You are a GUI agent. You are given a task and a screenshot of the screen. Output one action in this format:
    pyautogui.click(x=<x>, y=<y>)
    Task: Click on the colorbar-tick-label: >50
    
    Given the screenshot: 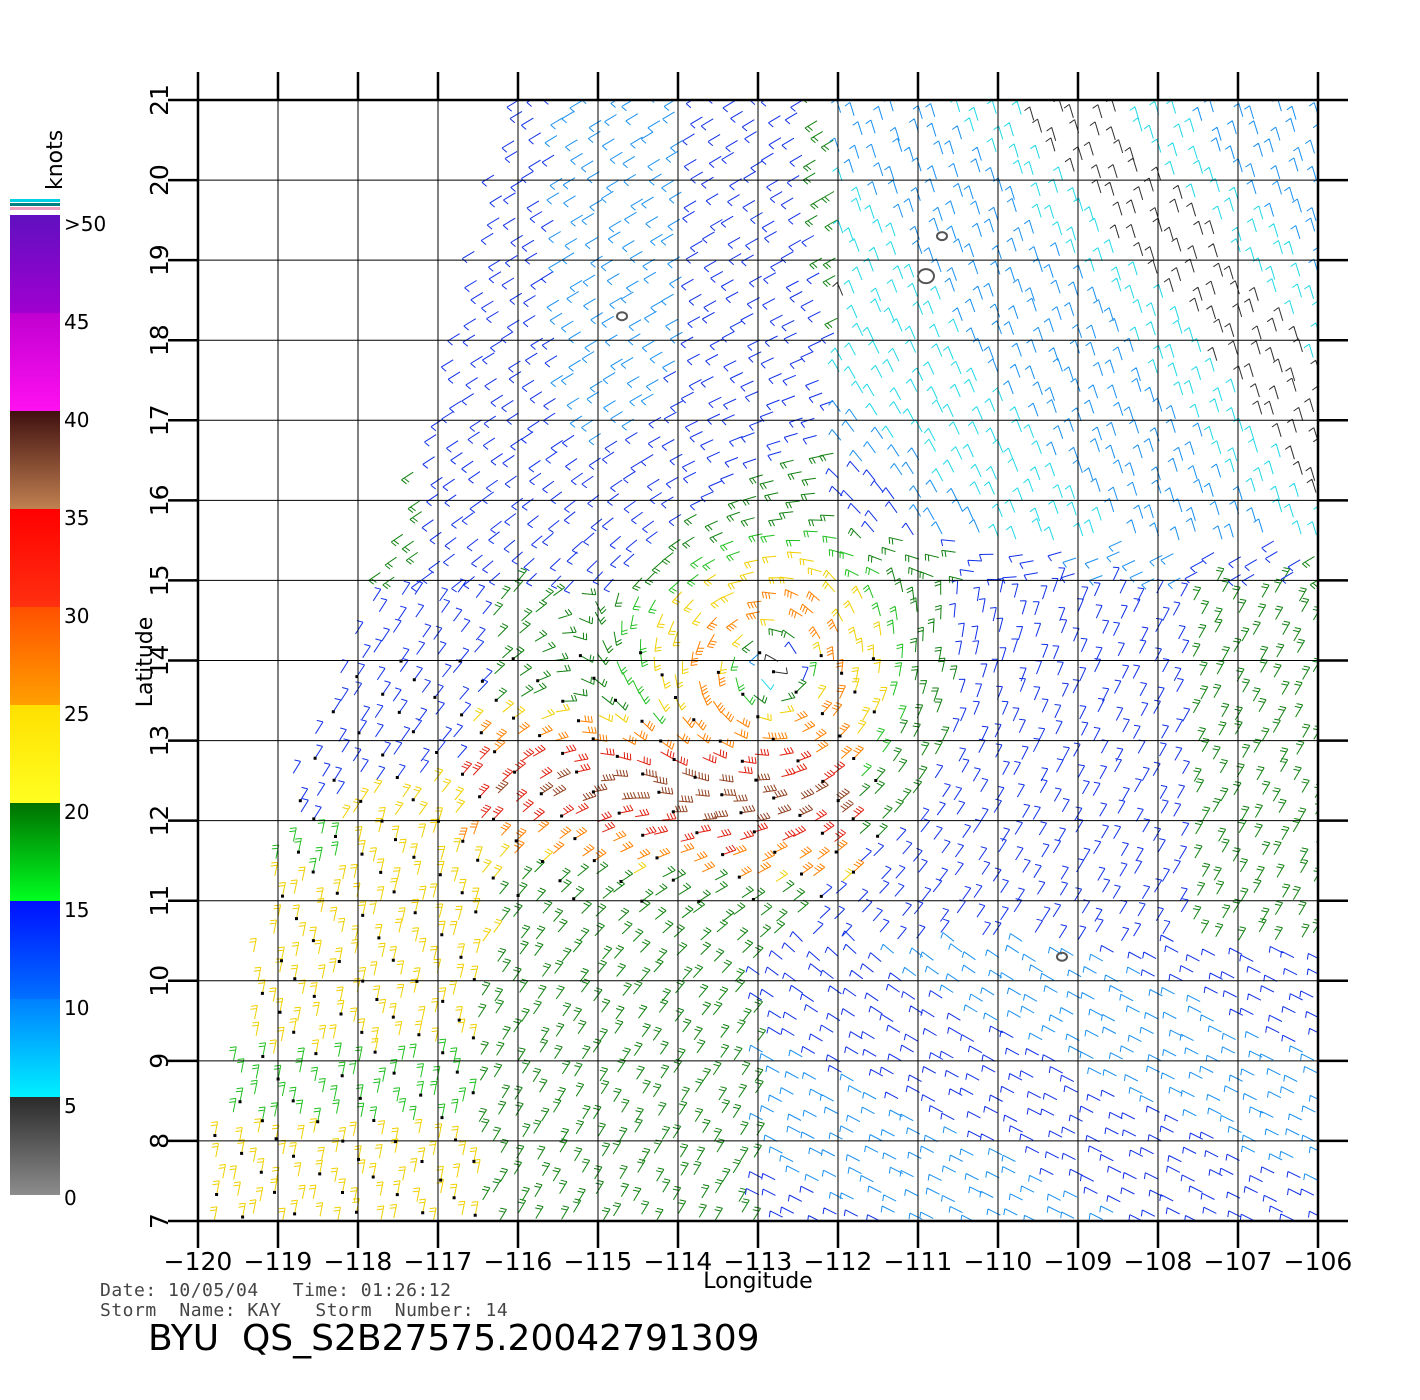 What is the action you would take?
    pyautogui.click(x=85, y=224)
    